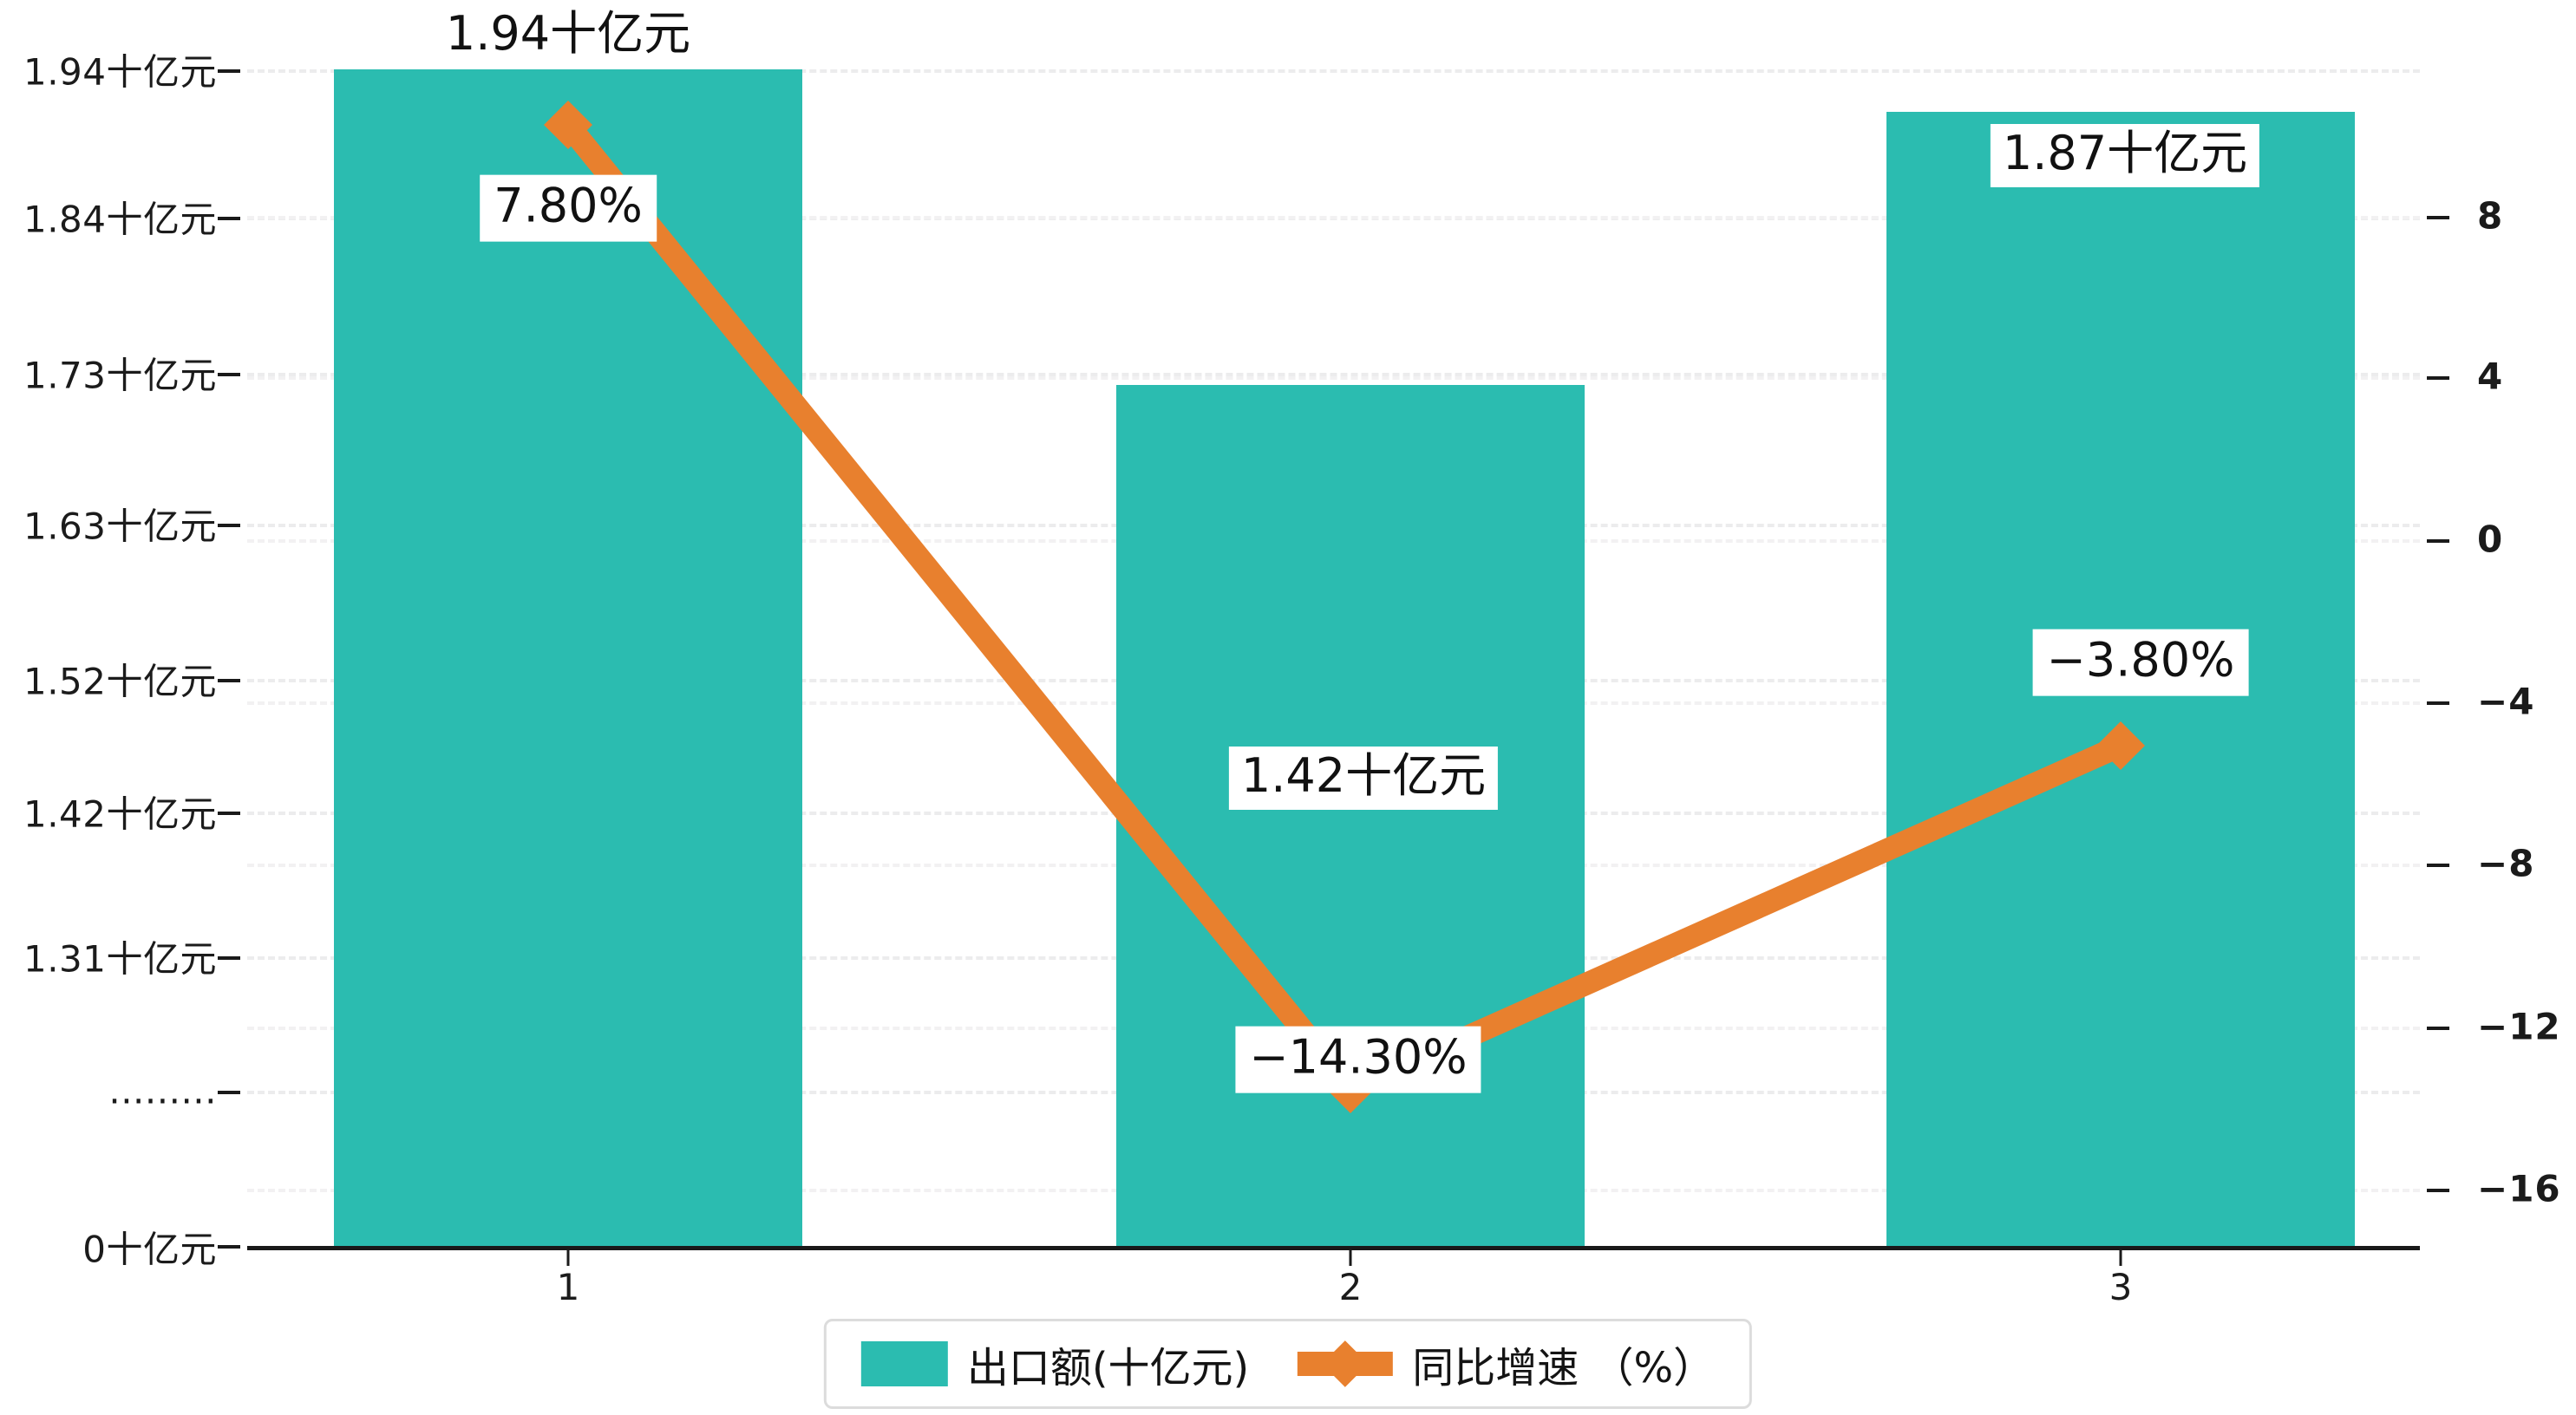 The image size is (2576, 1415). I want to click on y-axis-left-tick-label: 0十亿元, so click(149, 1249).